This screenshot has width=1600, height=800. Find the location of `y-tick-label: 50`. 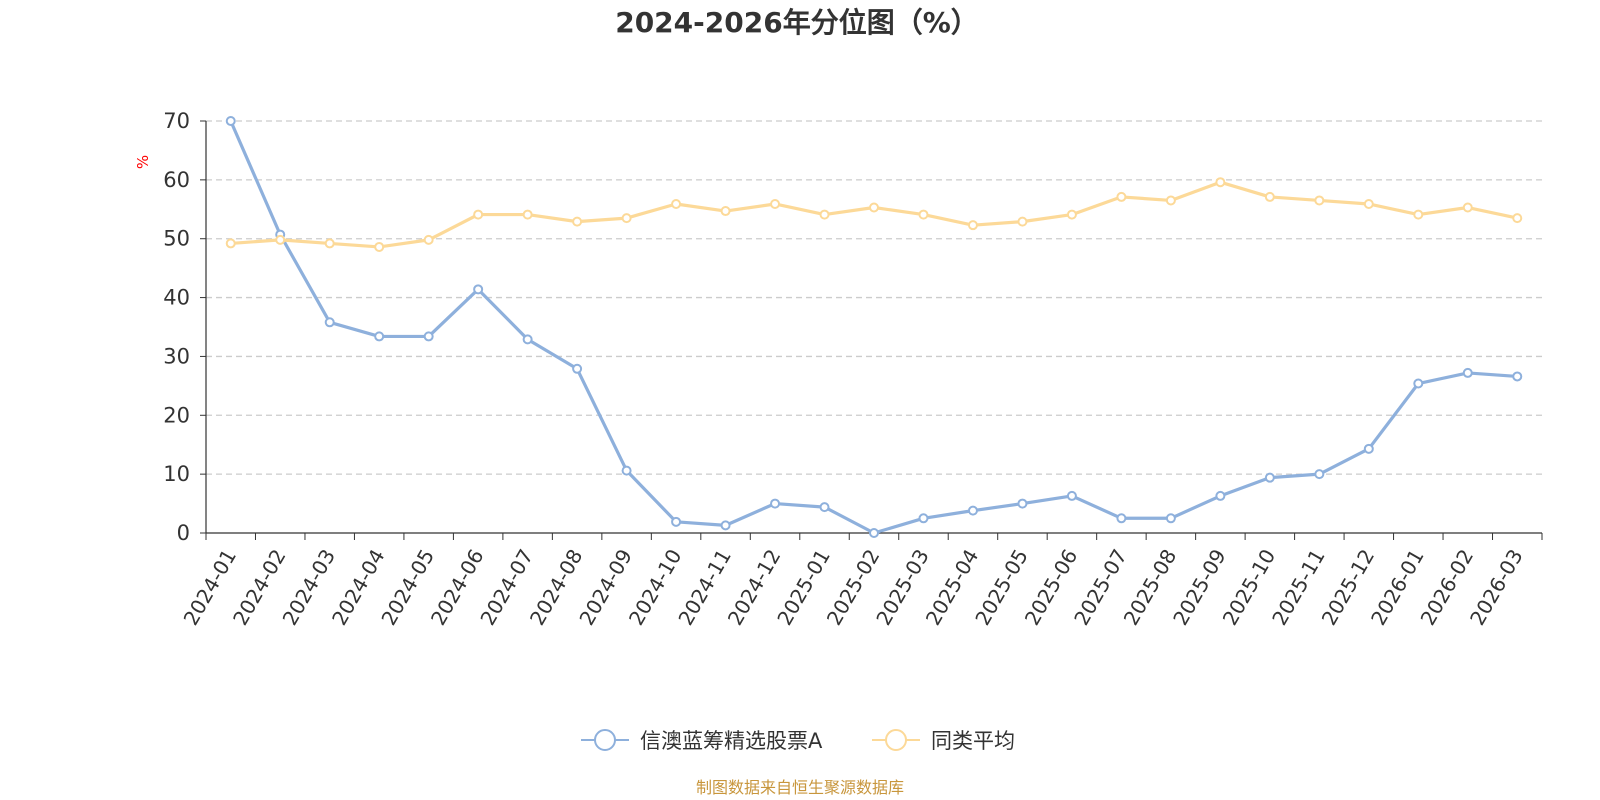

y-tick-label: 50 is located at coordinates (176, 239).